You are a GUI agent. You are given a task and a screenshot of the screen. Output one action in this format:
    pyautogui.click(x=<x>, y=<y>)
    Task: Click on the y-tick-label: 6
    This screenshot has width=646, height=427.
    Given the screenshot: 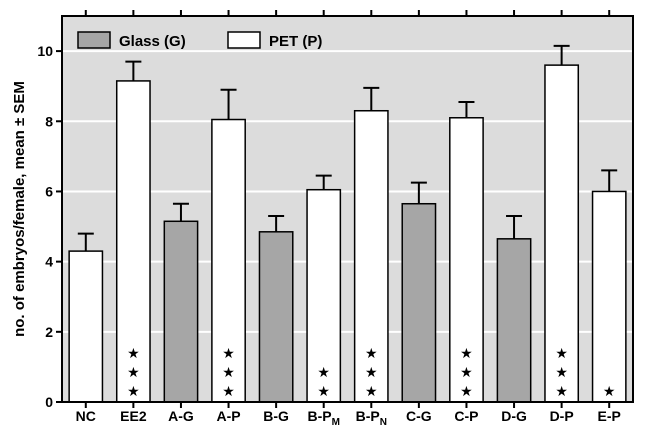 What is the action you would take?
    pyautogui.click(x=49, y=191)
    